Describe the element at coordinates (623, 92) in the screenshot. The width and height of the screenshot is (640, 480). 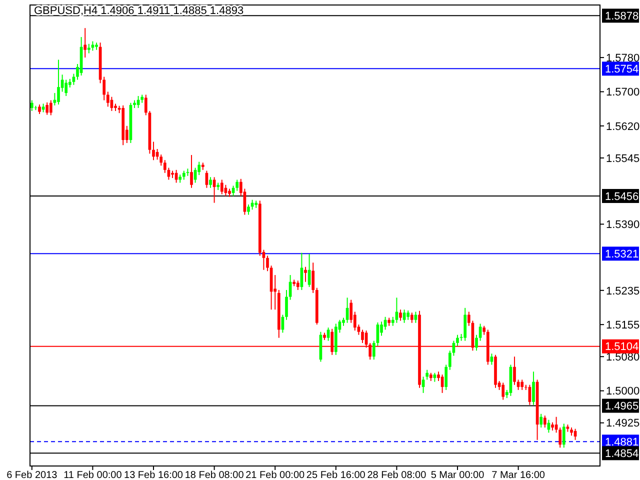
I see `y-tick-label: 1.5700` at that location.